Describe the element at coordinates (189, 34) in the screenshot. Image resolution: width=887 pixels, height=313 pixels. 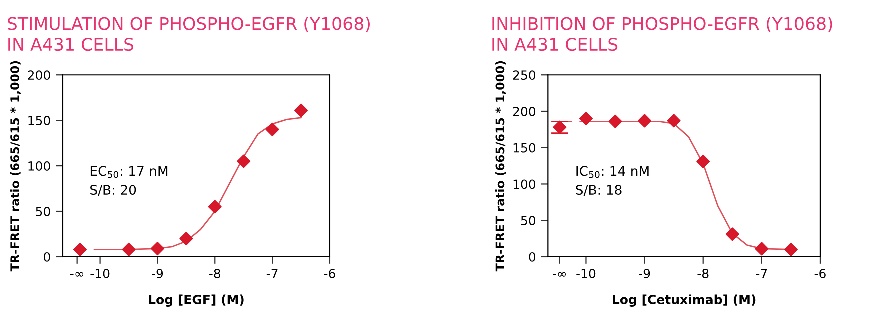
I see `chart-title: STIMULATION OF PHOSPHO-EGFR (Y1068) IN A431 CELLS` at that location.